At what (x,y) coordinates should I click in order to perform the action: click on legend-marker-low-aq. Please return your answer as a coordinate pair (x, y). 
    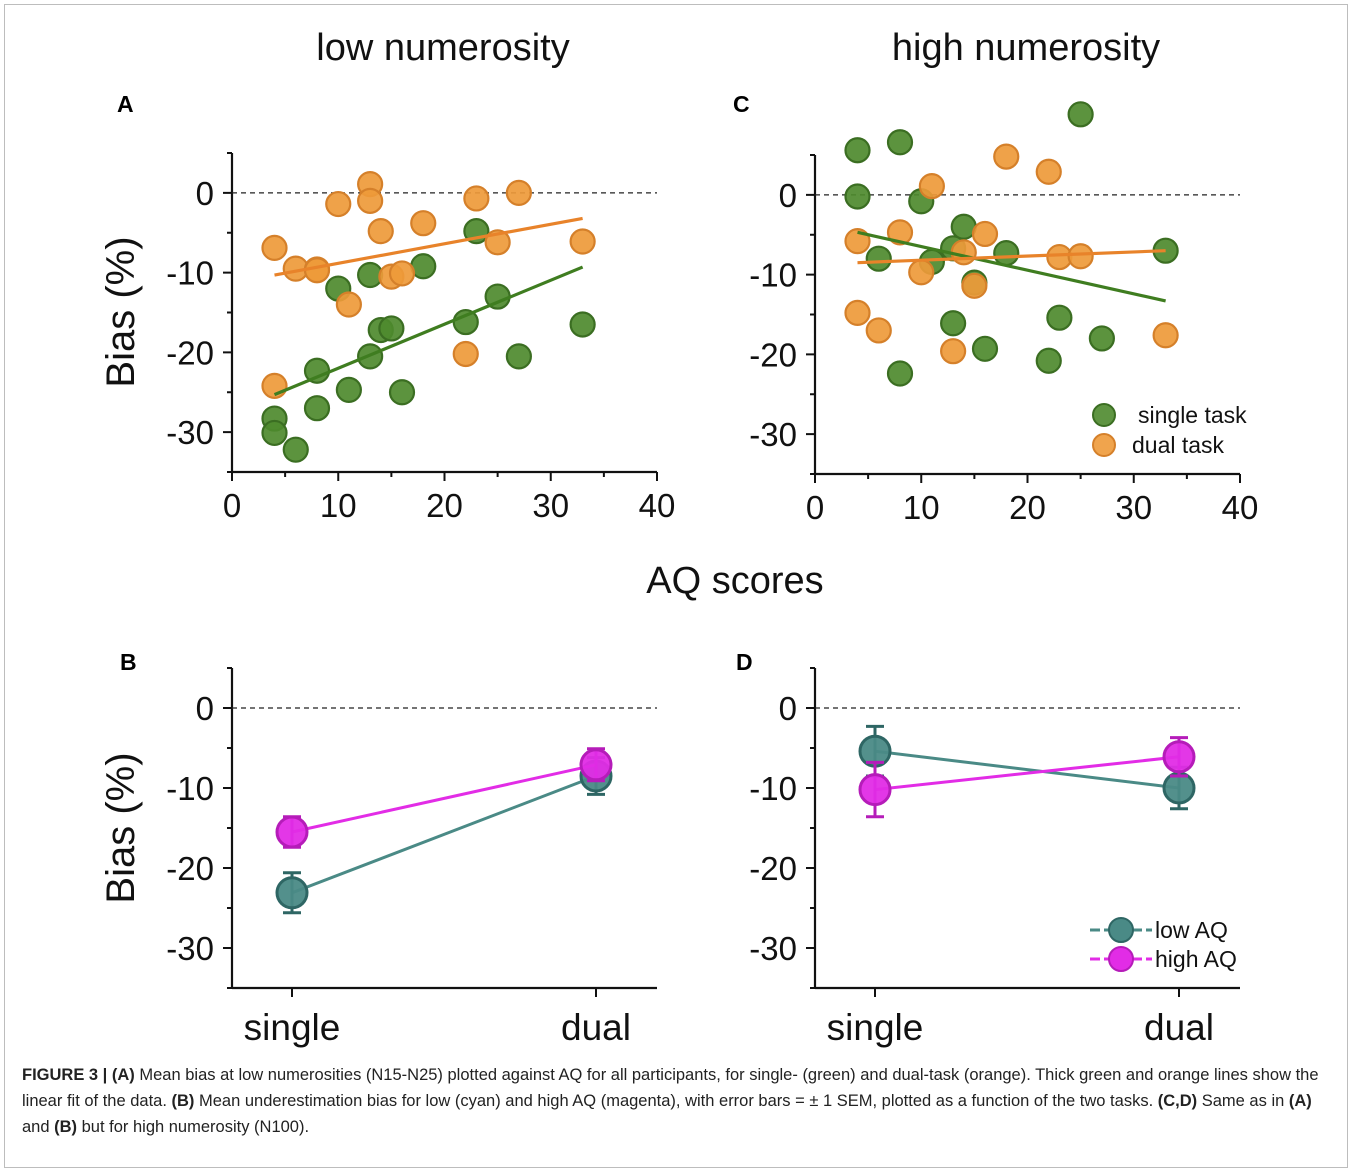
    Looking at the image, I should click on (1121, 930).